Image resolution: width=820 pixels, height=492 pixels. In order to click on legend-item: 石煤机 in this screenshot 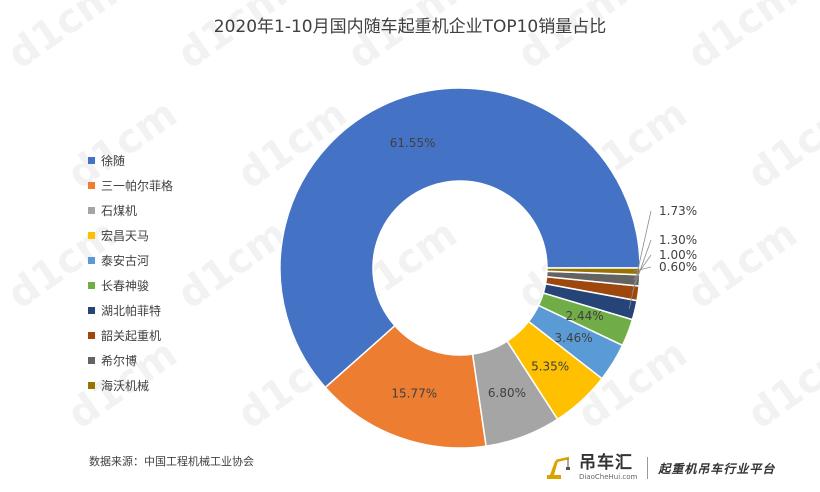, I will do `click(130, 210)`.